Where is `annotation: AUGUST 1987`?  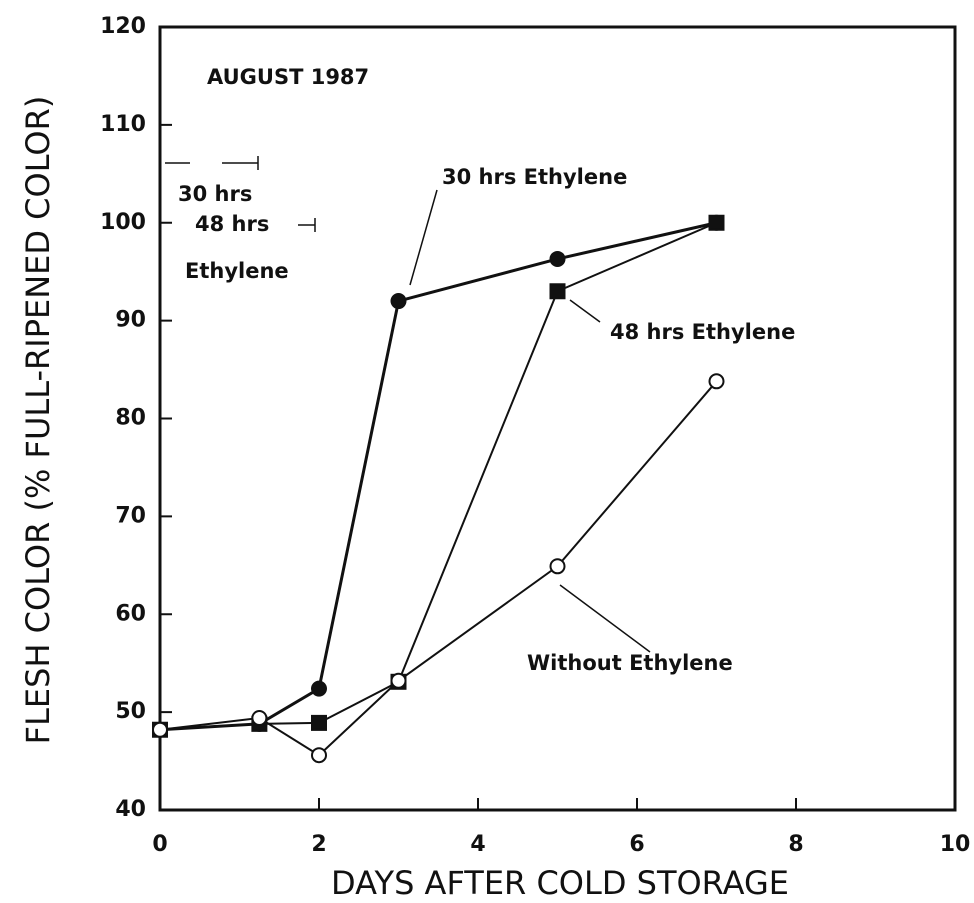 annotation: AUGUST 1987 is located at coordinates (288, 77).